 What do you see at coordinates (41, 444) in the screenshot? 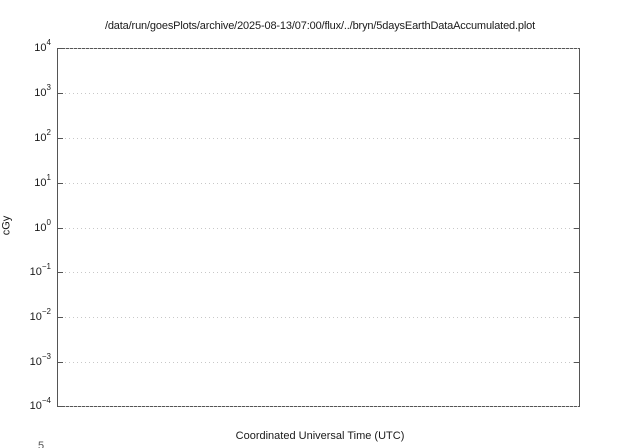
I see `clipped-bottom-glyph: 5` at bounding box center [41, 444].